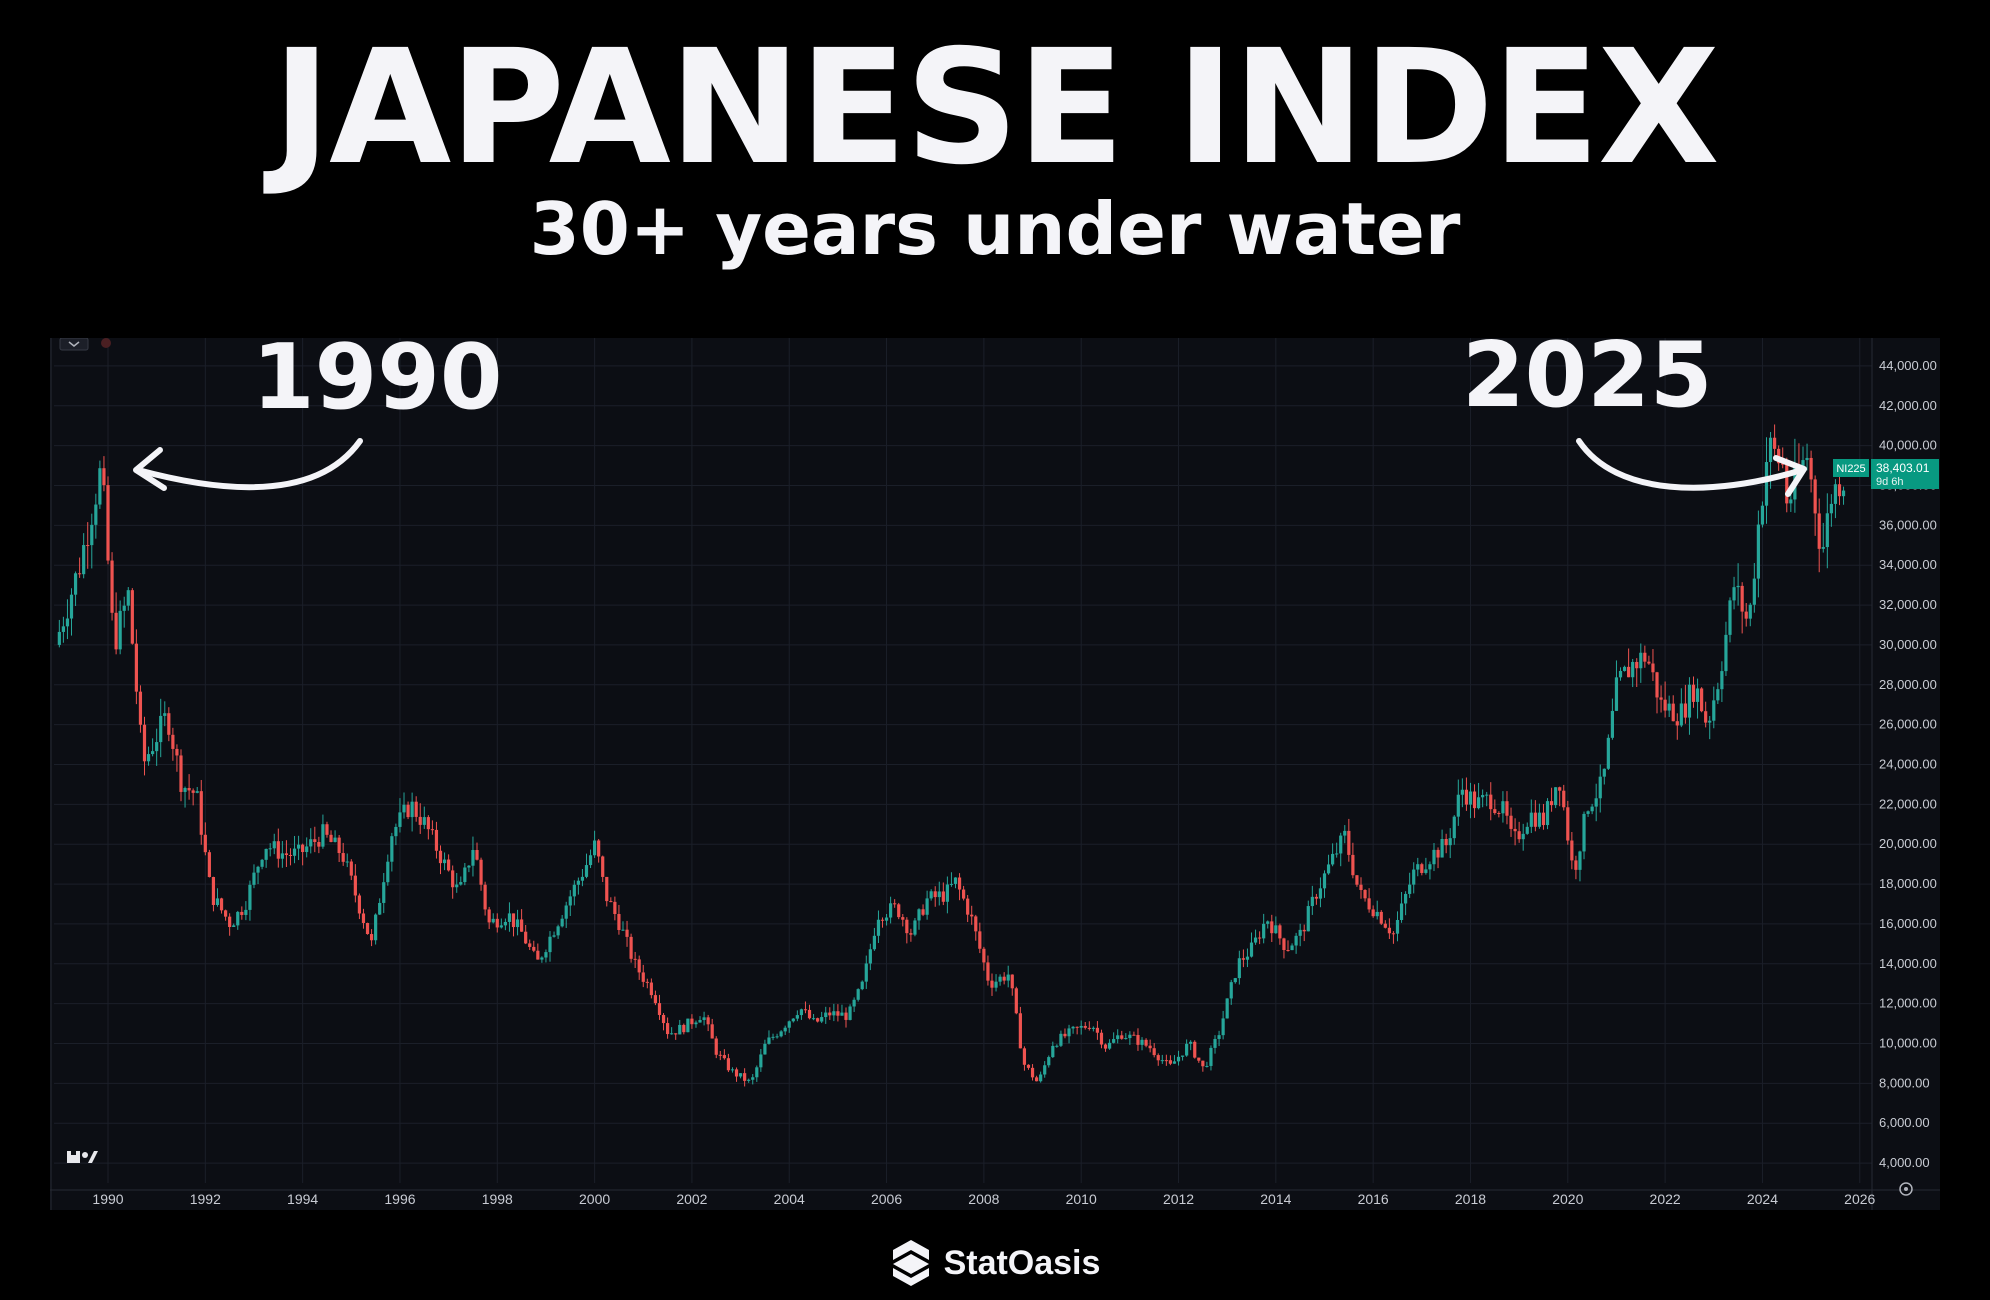 The image size is (1990, 1300). Describe the element at coordinates (1906, 1189) in the screenshot. I see `gear-icon` at that location.